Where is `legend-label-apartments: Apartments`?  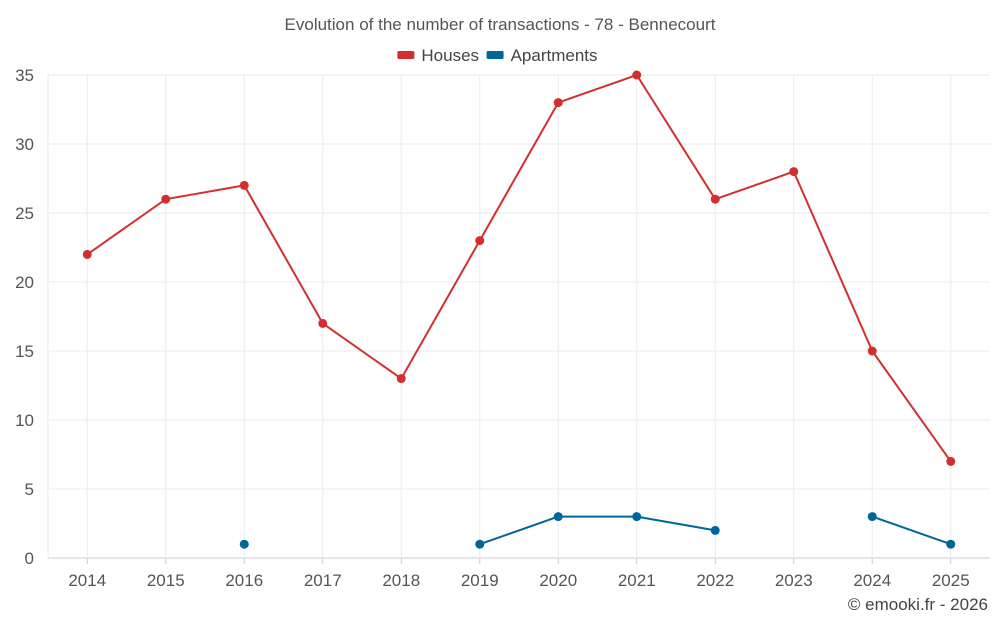 legend-label-apartments: Apartments is located at coordinates (554, 55).